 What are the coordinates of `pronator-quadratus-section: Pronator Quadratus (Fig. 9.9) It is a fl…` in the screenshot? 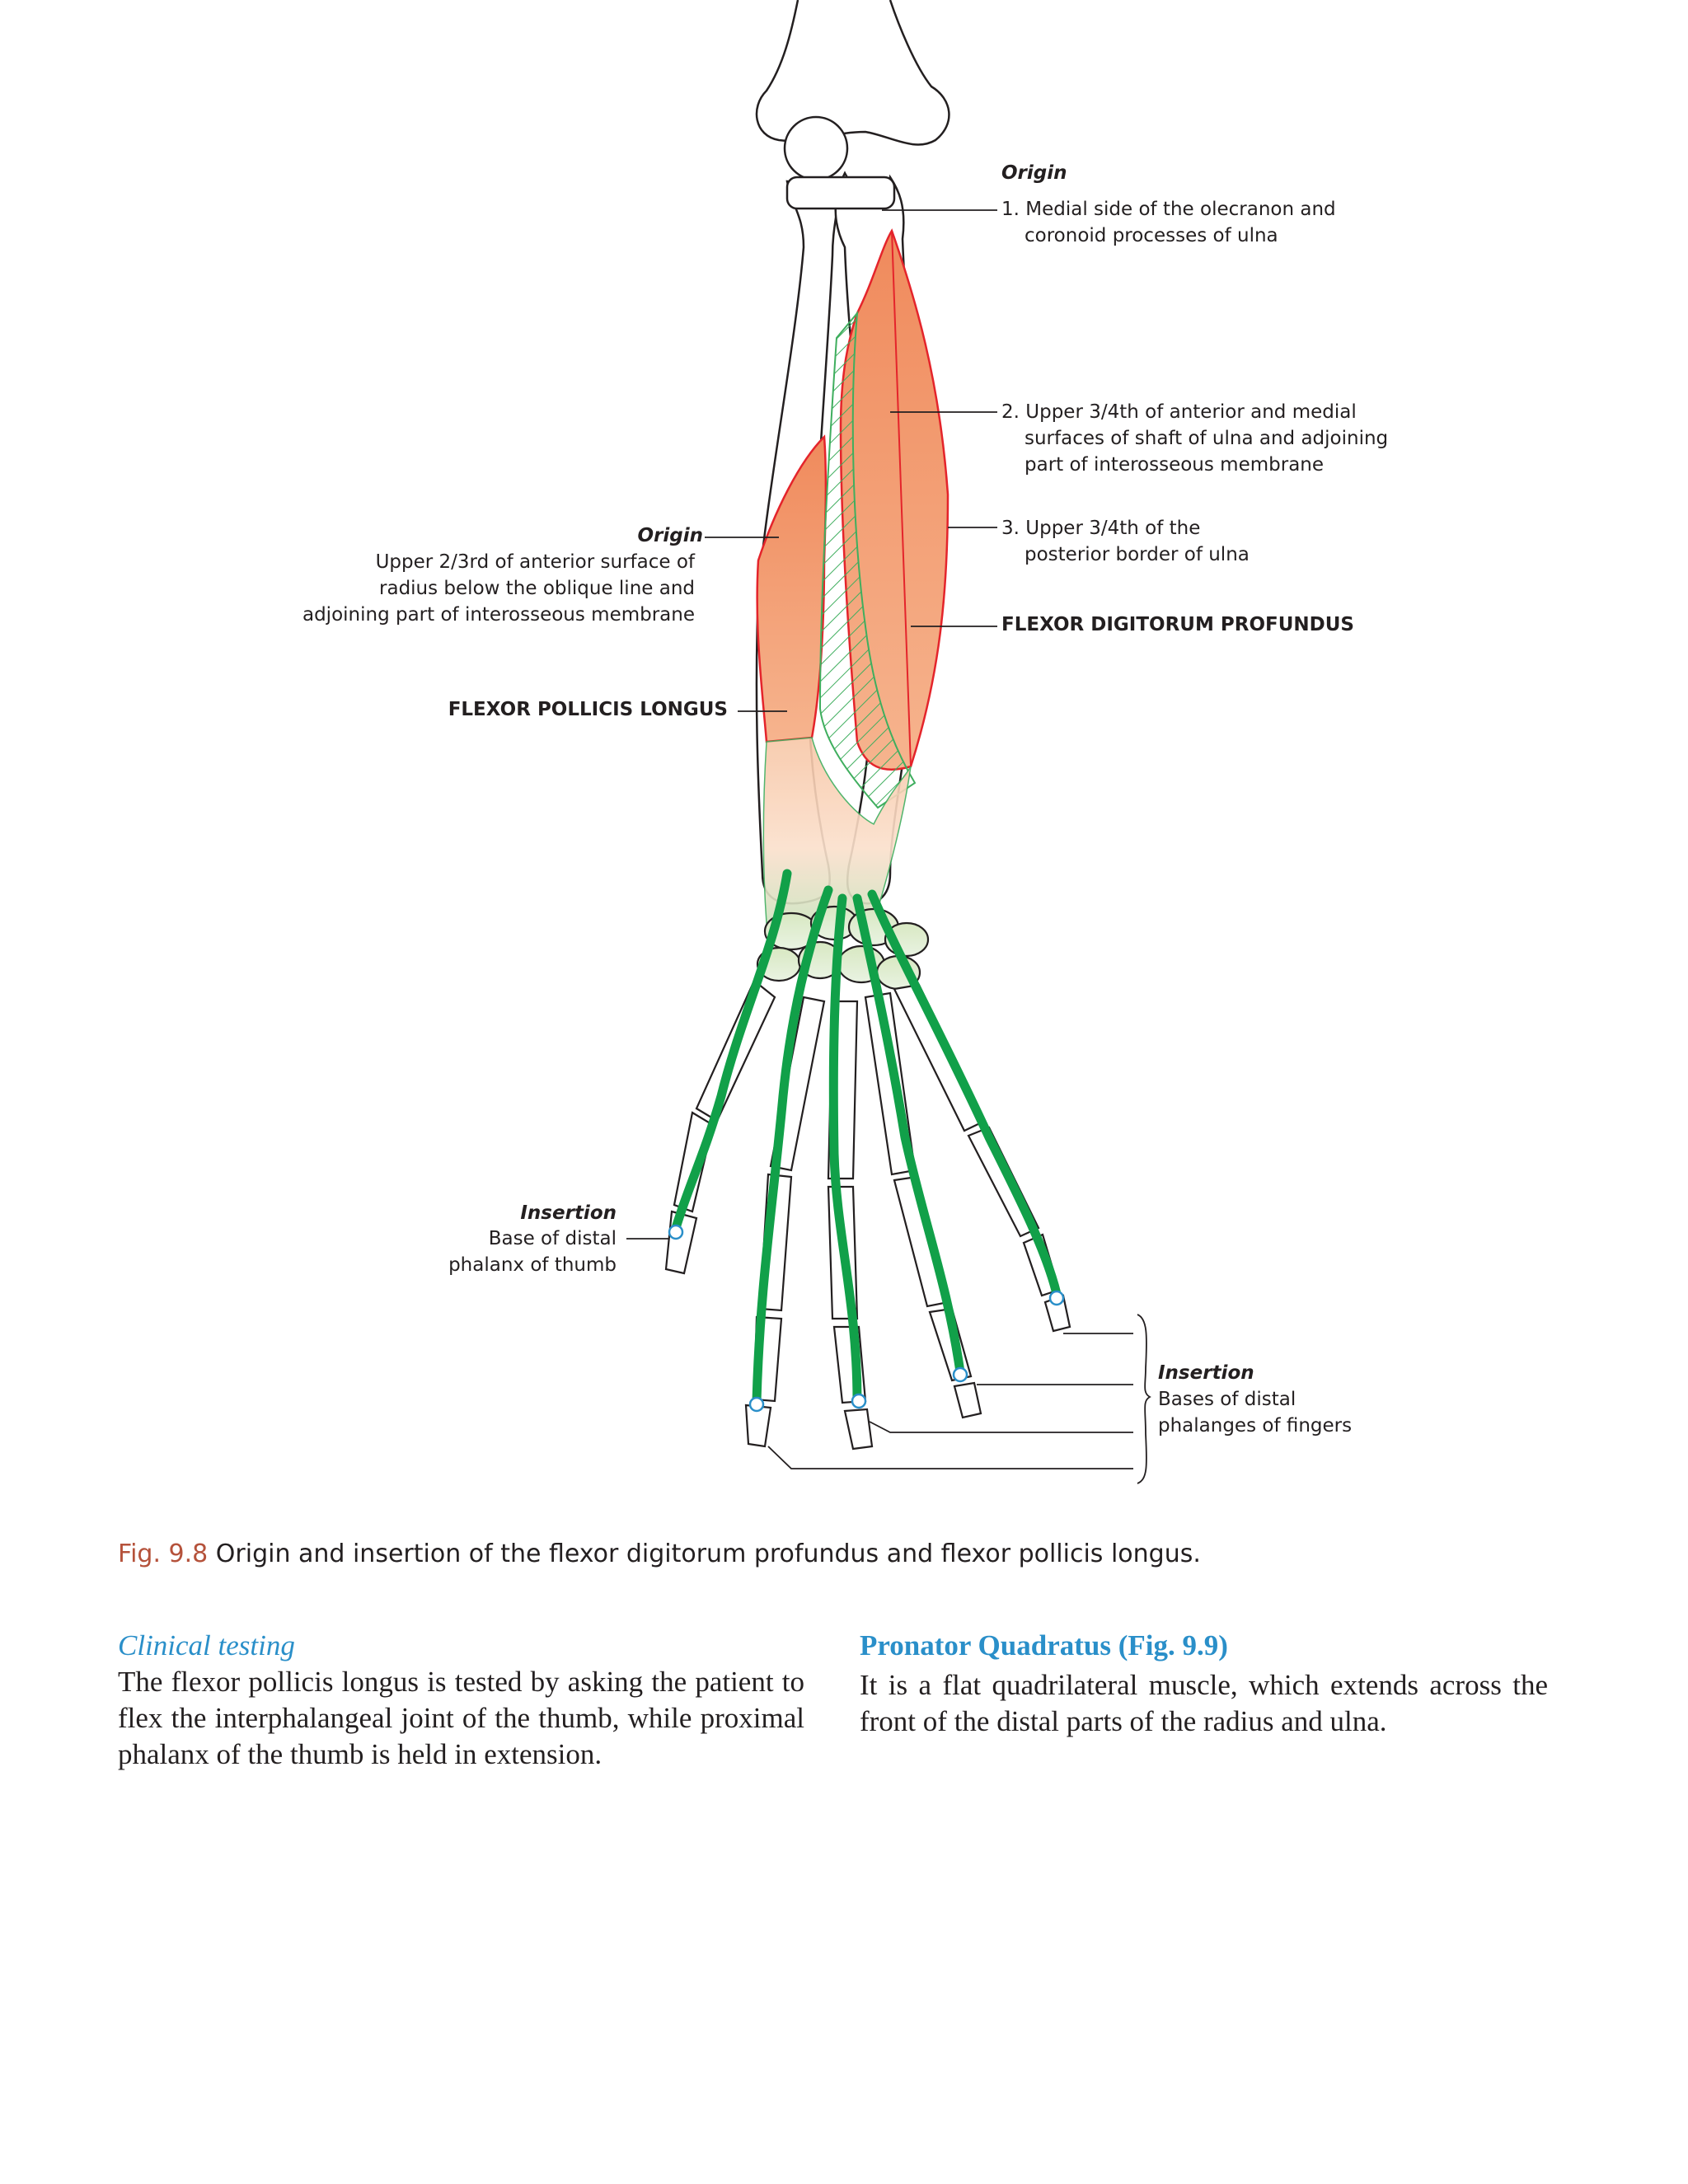 It's located at (1204, 1684).